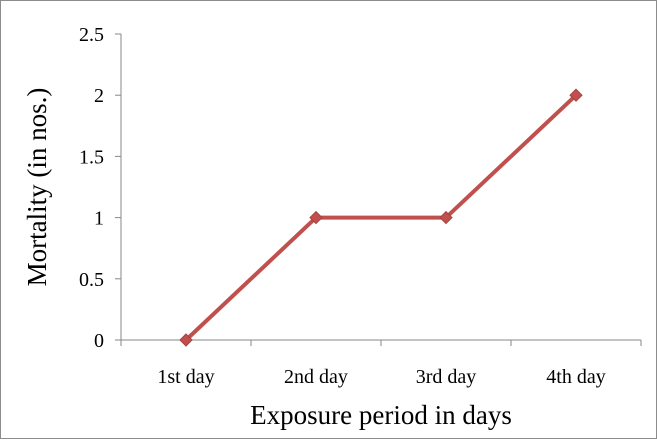 The image size is (657, 440). I want to click on y-tick-label: 1.5, so click(91, 157).